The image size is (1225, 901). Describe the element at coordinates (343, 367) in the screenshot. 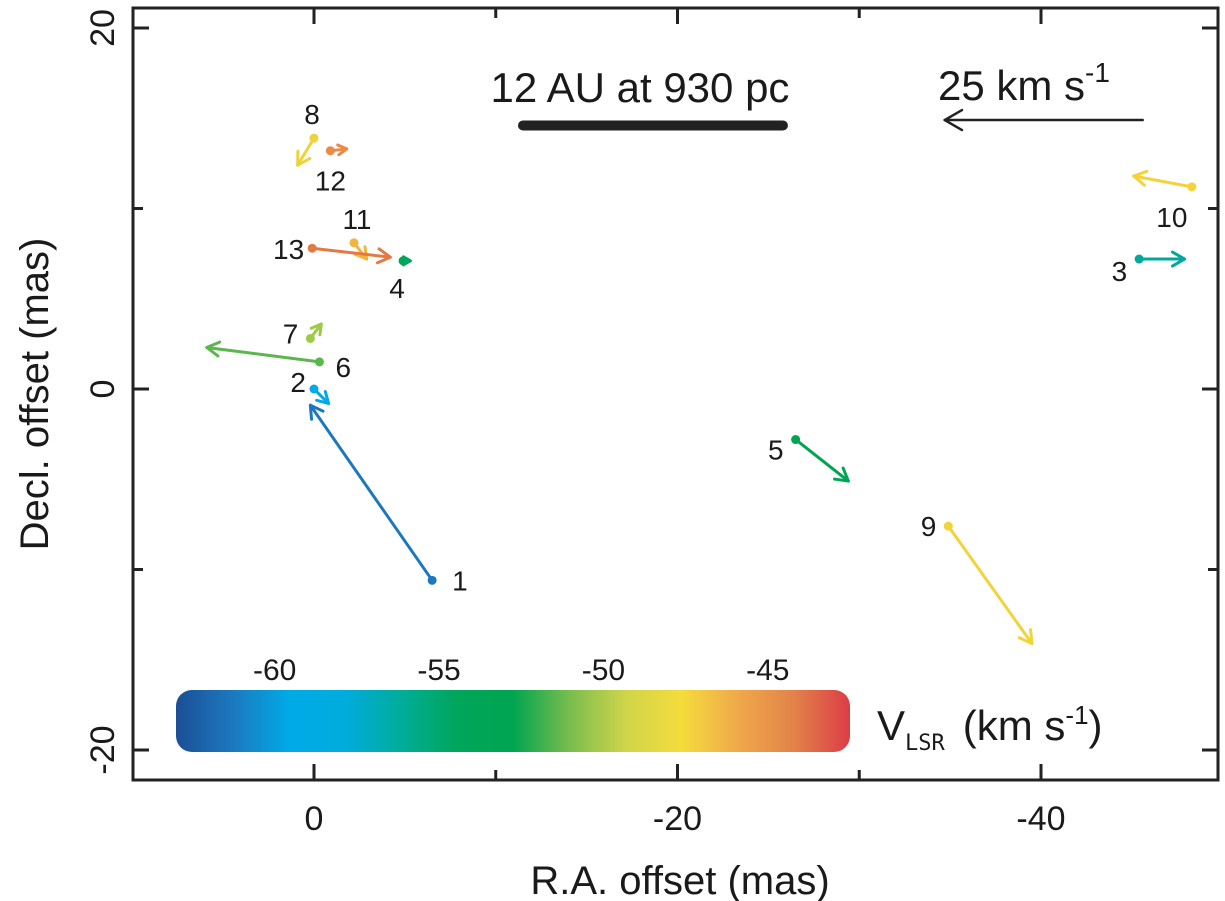

I see `feature-label: 6` at that location.